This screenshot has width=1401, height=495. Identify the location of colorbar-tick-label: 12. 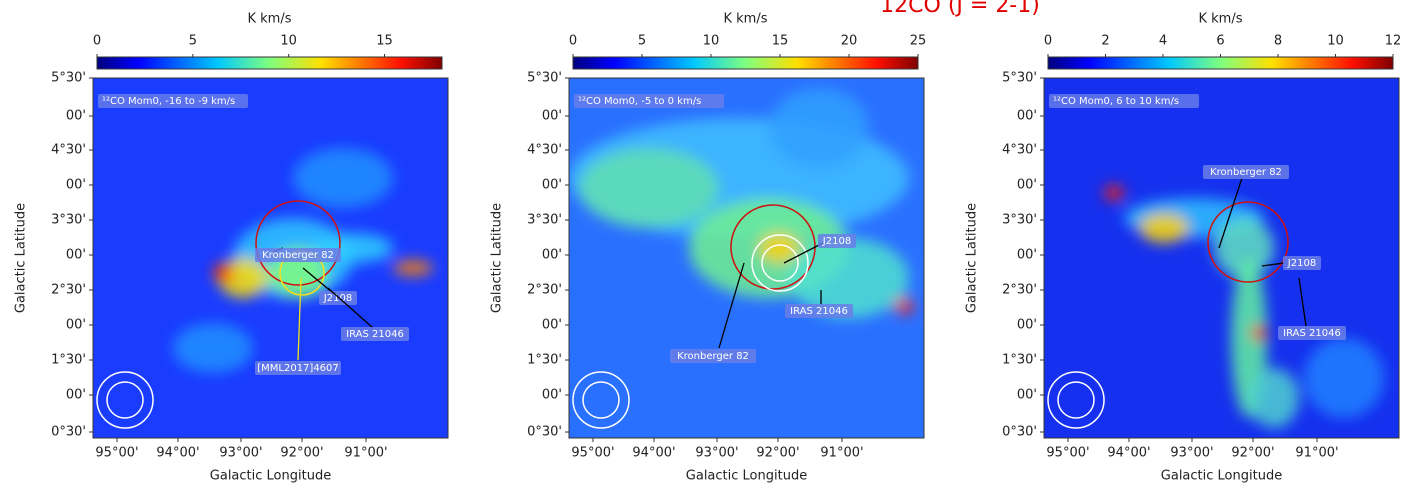
(1393, 41).